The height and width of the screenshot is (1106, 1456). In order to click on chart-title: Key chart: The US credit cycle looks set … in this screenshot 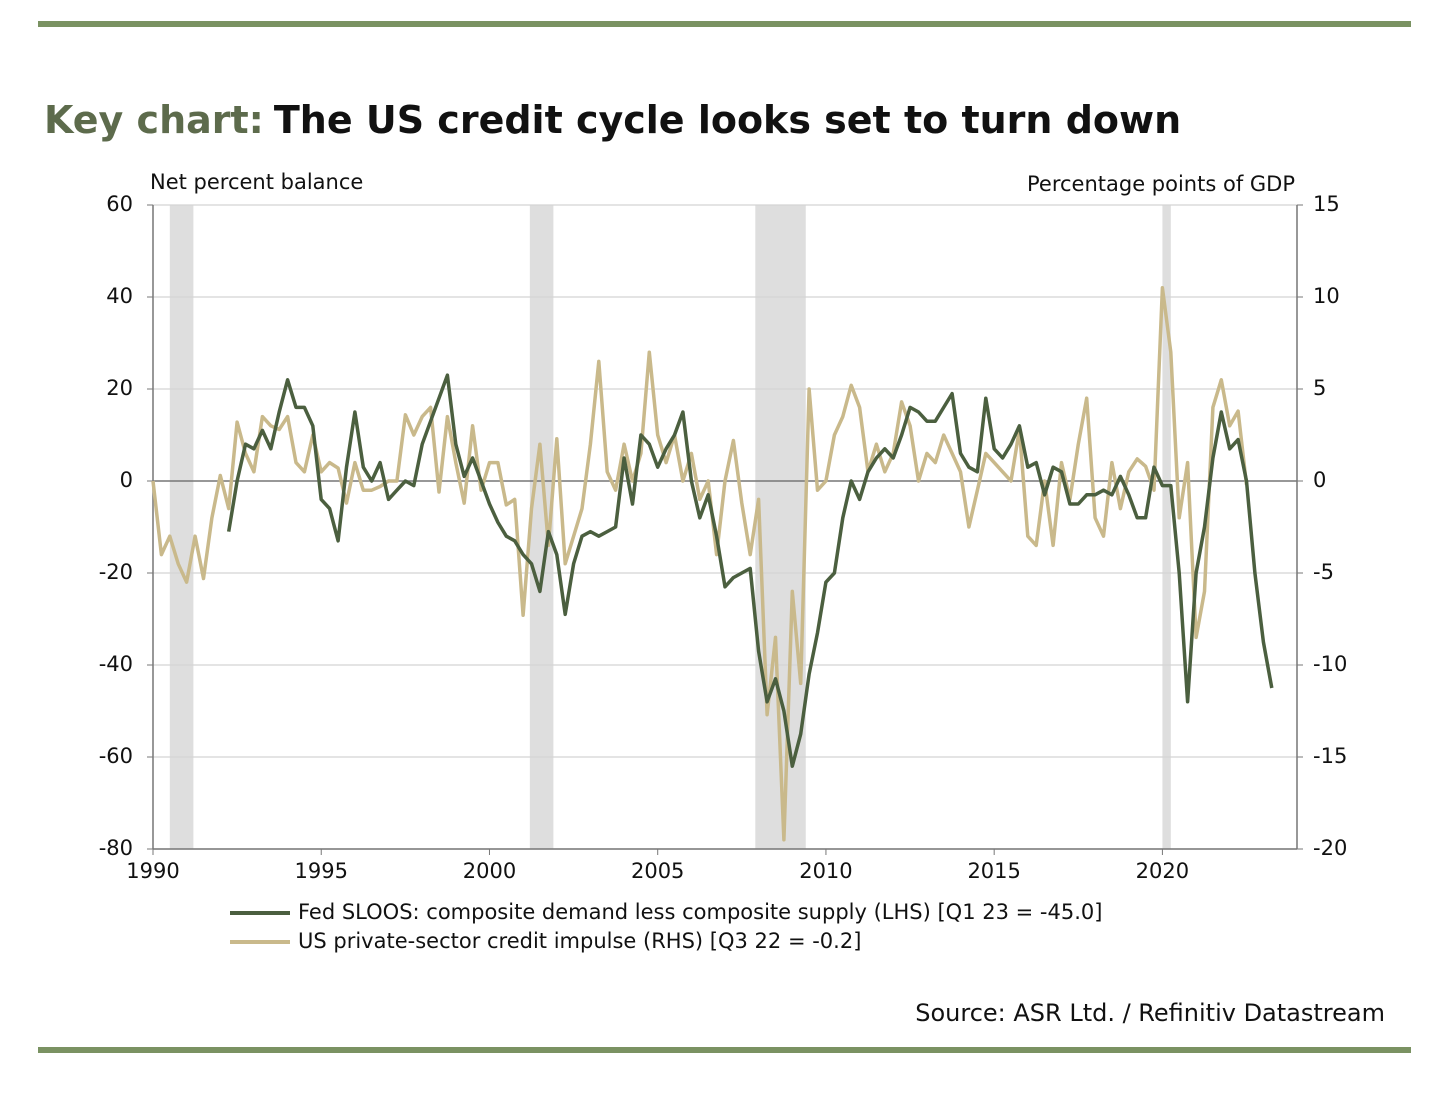, I will do `click(612, 120)`.